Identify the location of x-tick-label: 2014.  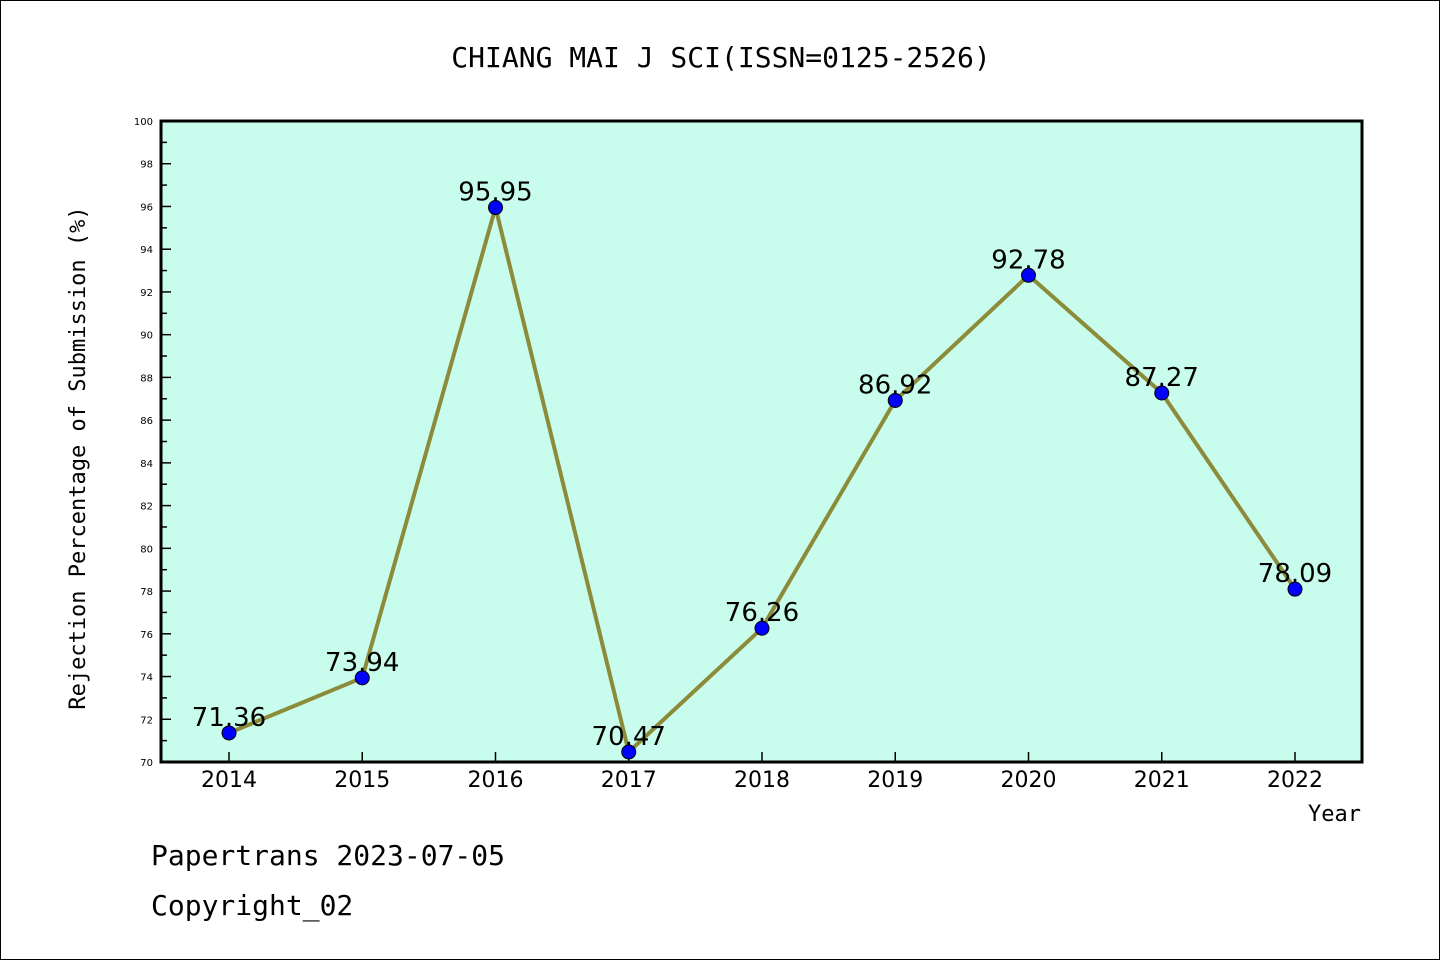
(229, 780).